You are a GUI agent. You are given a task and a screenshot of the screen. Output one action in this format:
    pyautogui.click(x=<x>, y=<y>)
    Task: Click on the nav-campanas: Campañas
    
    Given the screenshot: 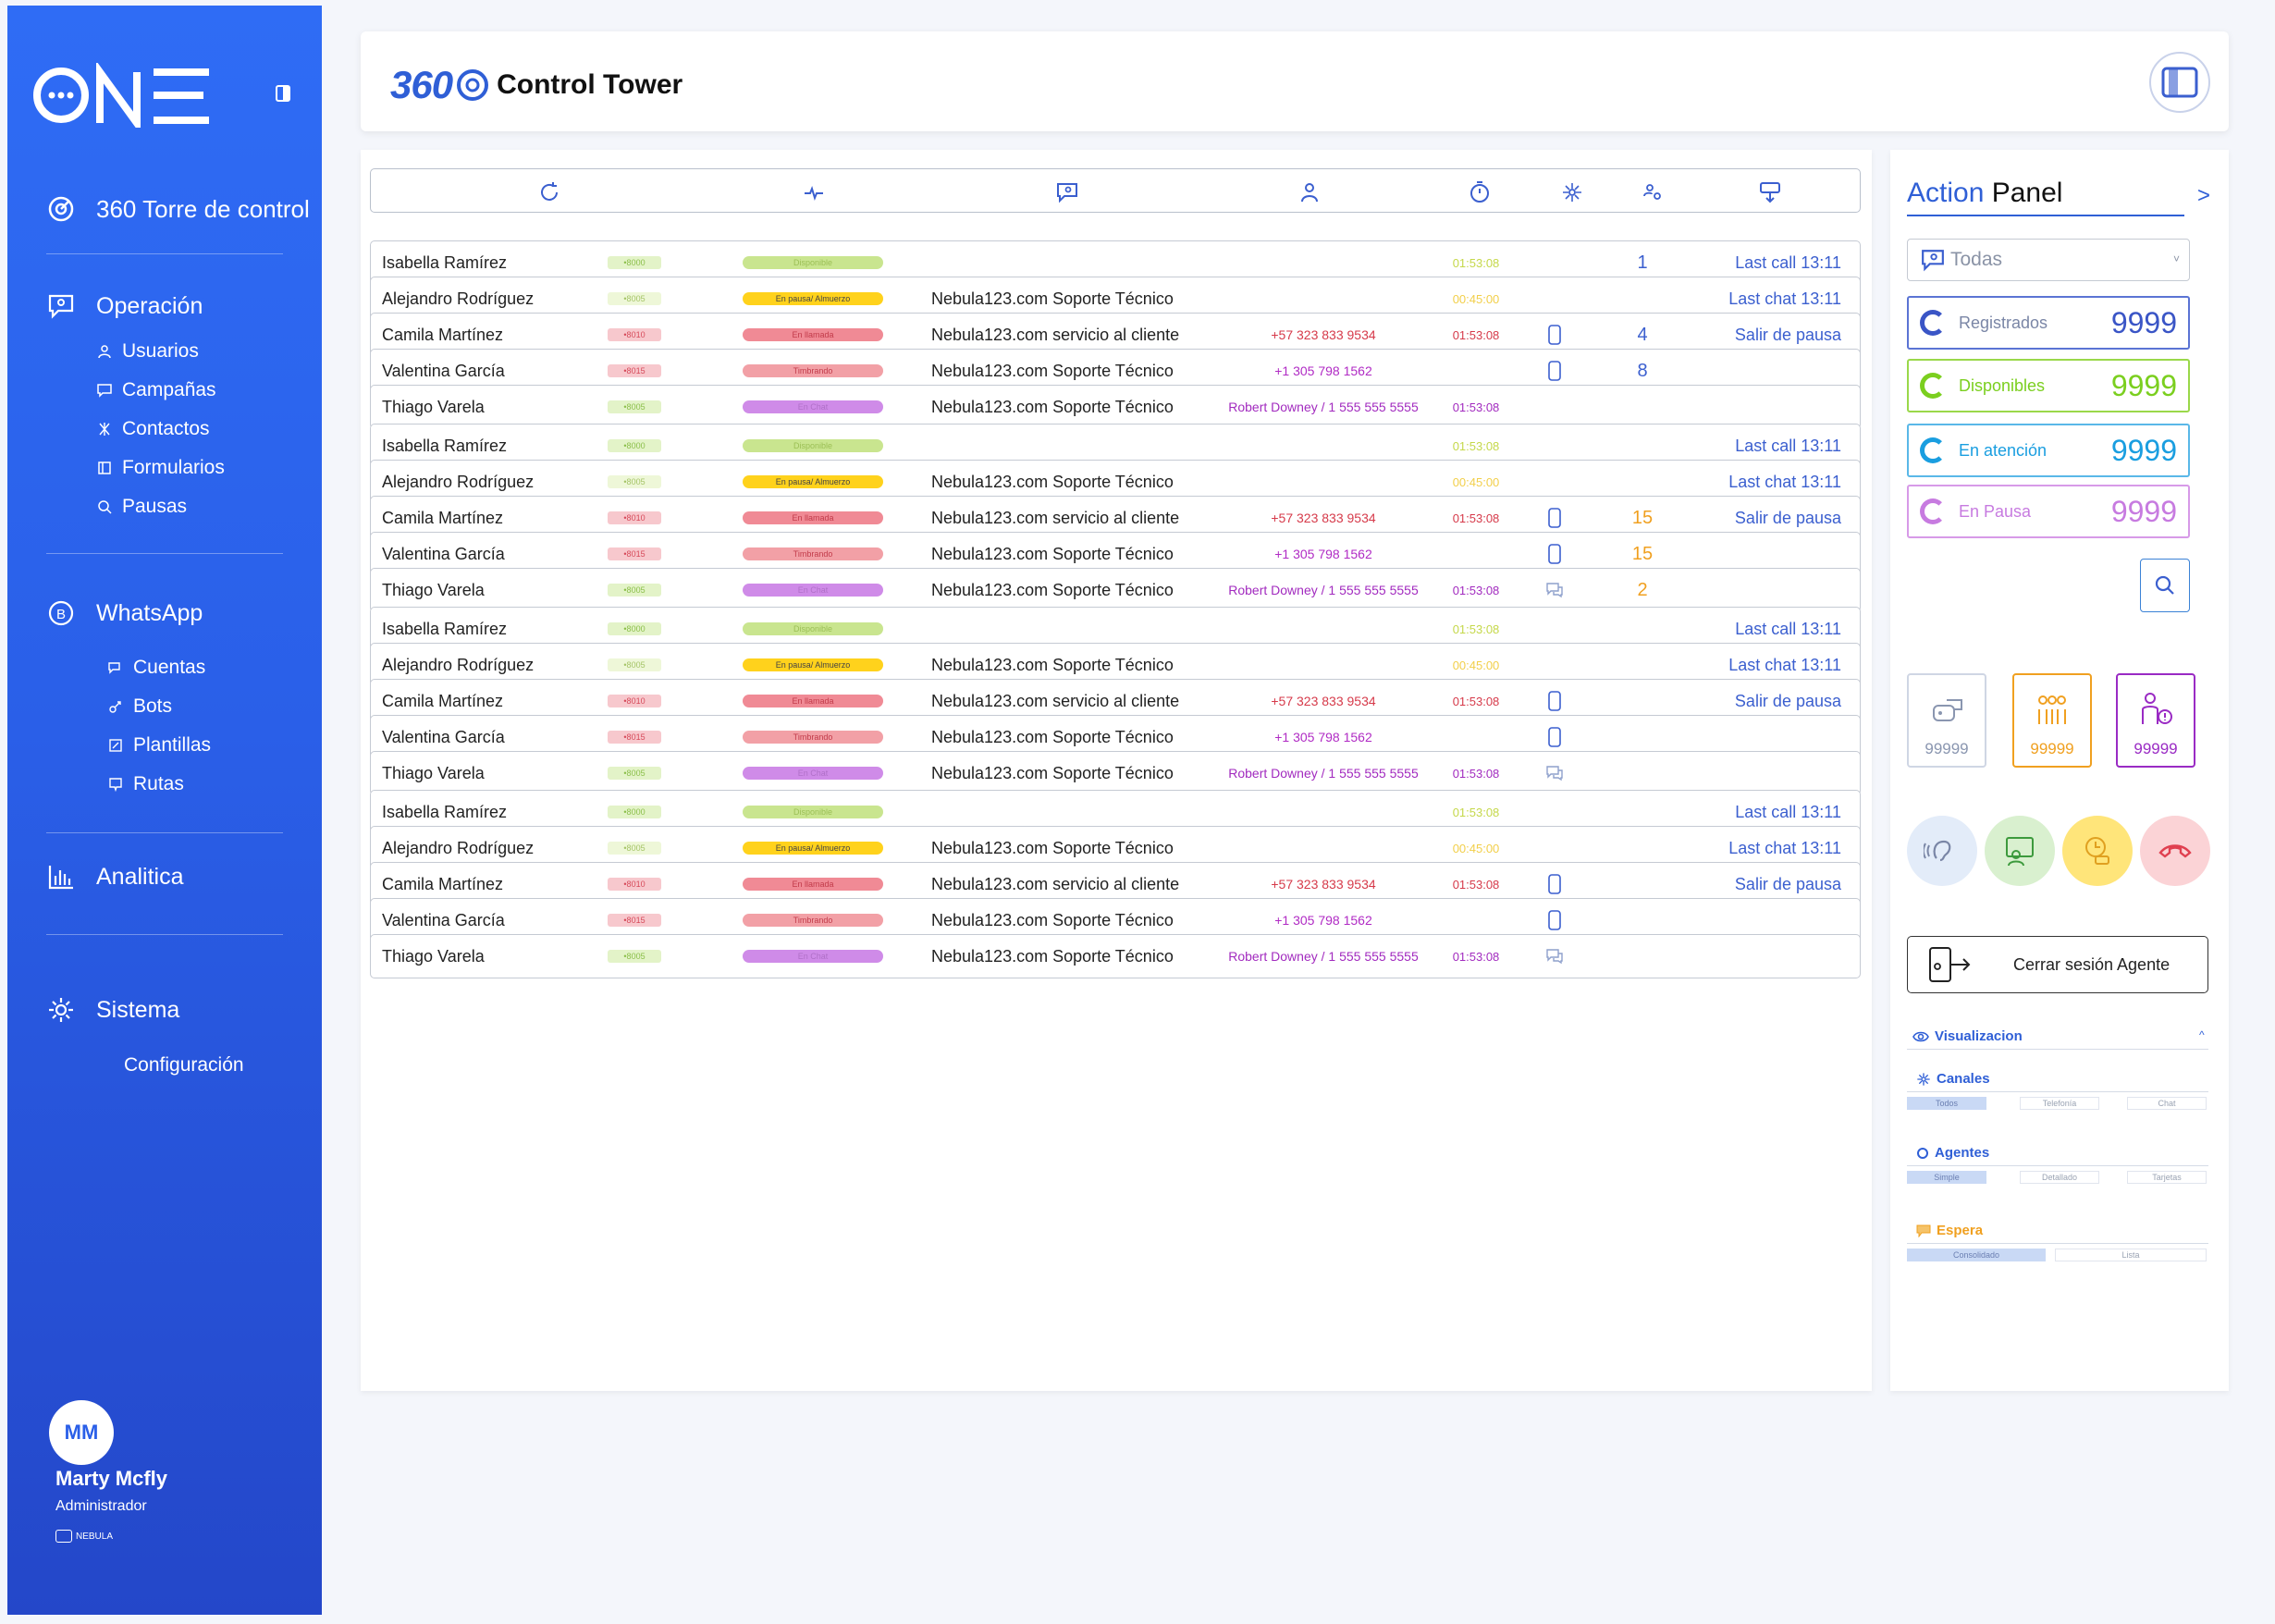 What is the action you would take?
    pyautogui.click(x=156, y=390)
    